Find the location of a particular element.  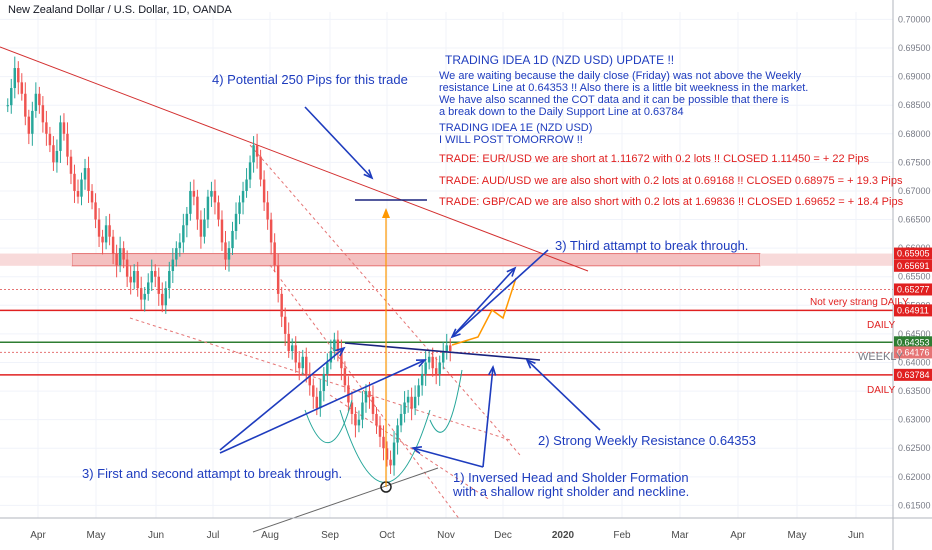

y-tick-label: 0.70000 is located at coordinates (914, 19).